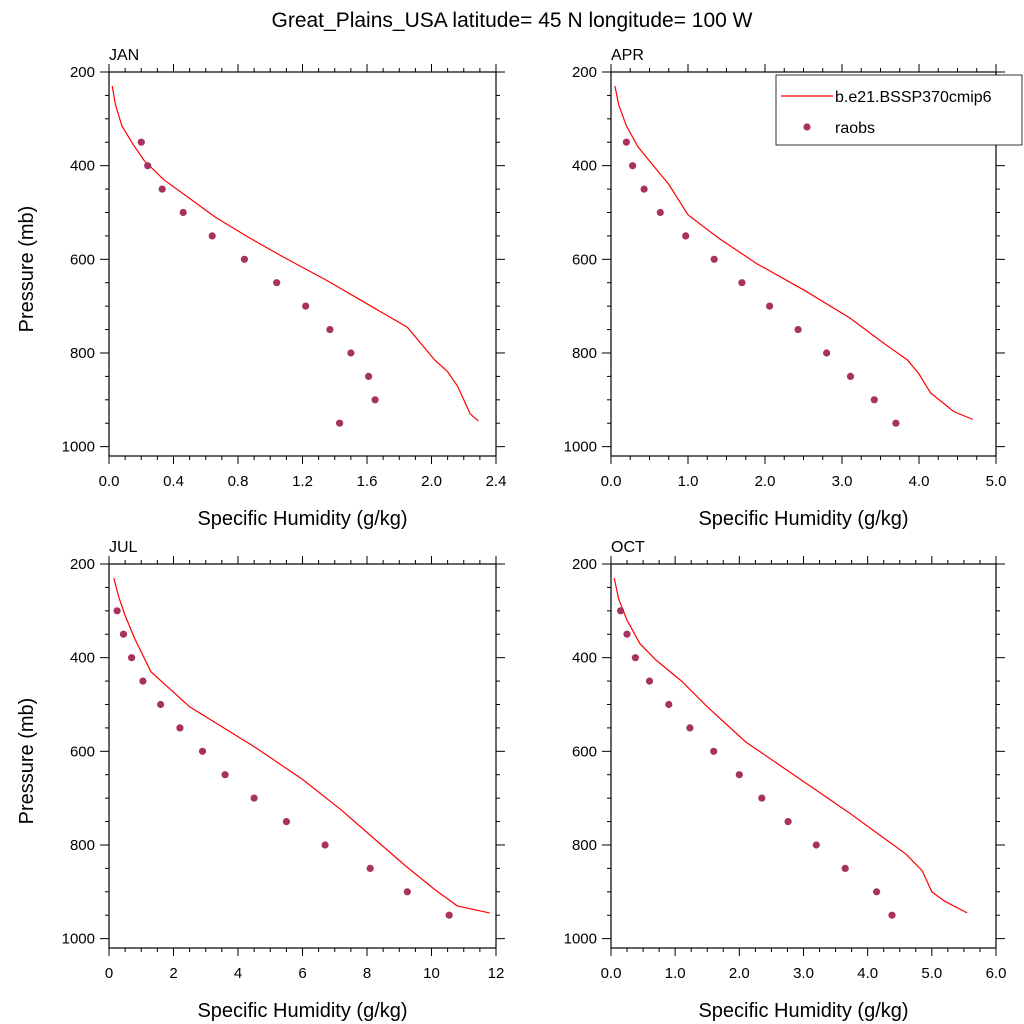 The width and height of the screenshot is (1024, 1024). I want to click on x-tick-label: 2.4, so click(496, 481).